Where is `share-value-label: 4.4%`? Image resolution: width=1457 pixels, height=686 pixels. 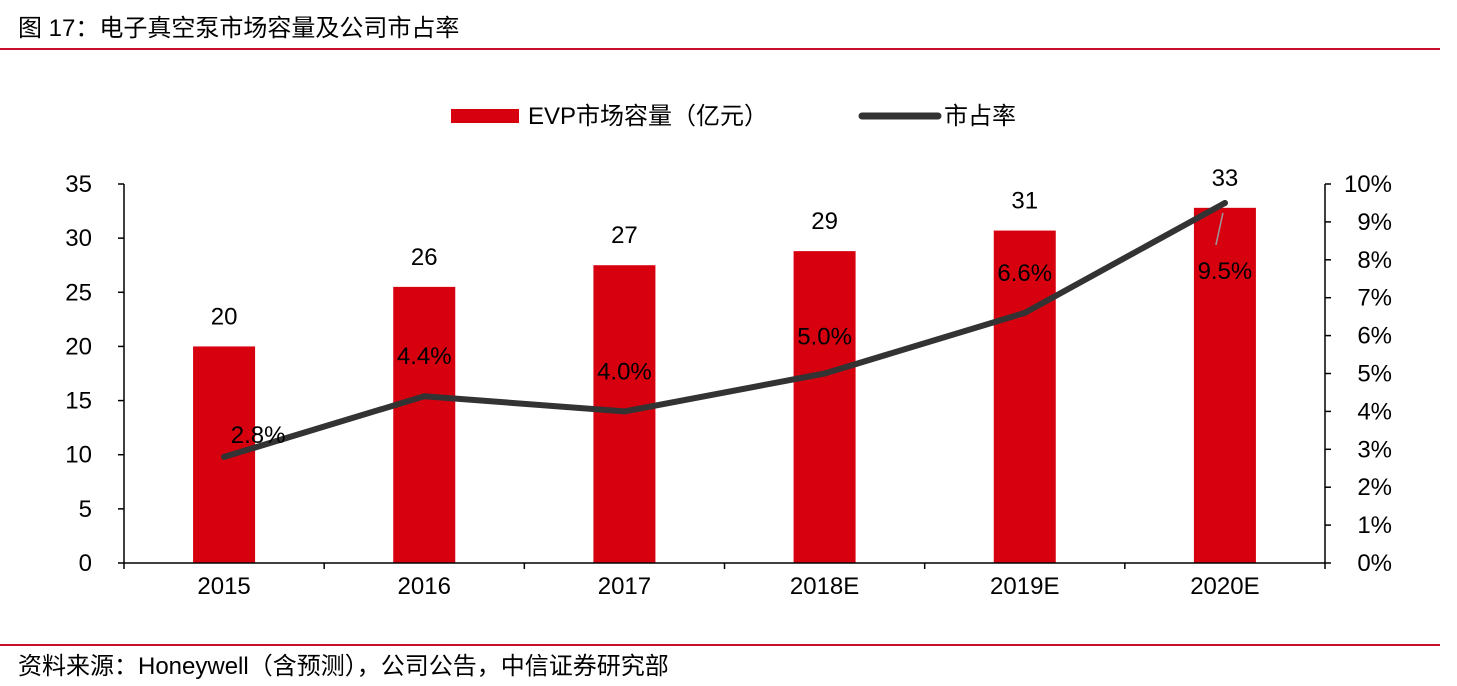 share-value-label: 4.4% is located at coordinates (424, 356).